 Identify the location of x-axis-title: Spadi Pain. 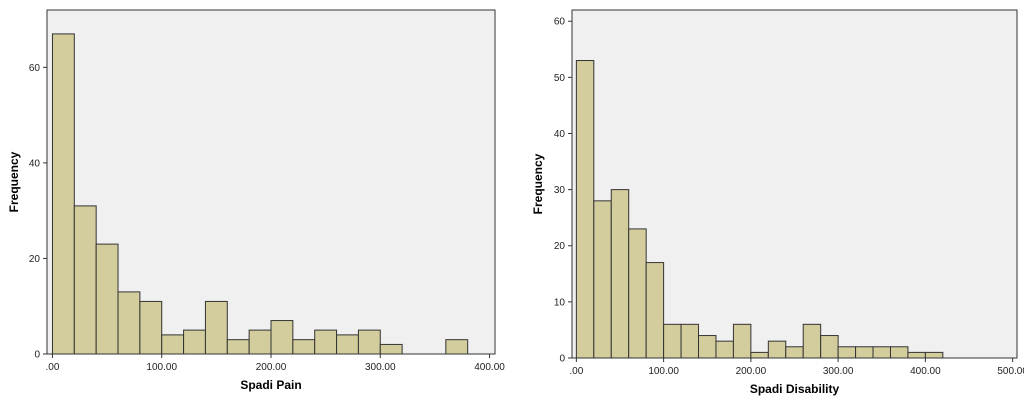
(270, 385).